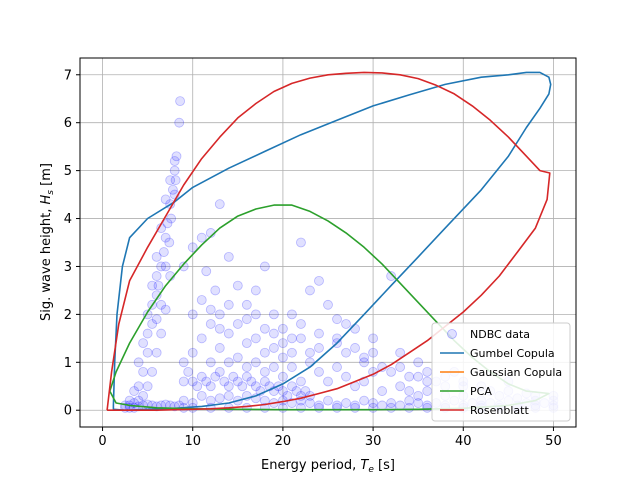 Image resolution: width=640 pixels, height=480 pixels. What do you see at coordinates (283, 441) in the screenshot?
I see `x-tick-label: 20` at bounding box center [283, 441].